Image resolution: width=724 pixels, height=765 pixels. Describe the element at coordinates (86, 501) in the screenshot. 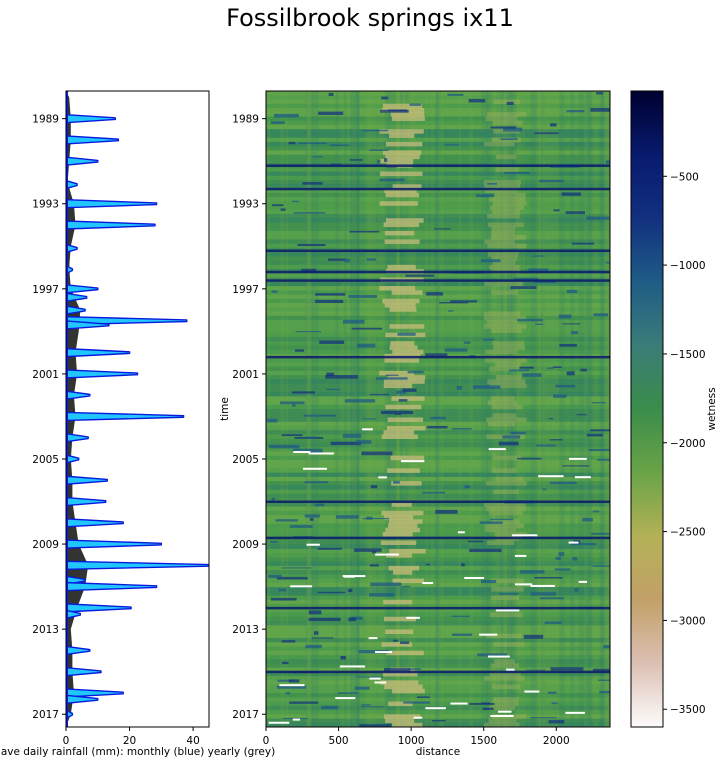

I see `monthly-rainfall-peak` at that location.